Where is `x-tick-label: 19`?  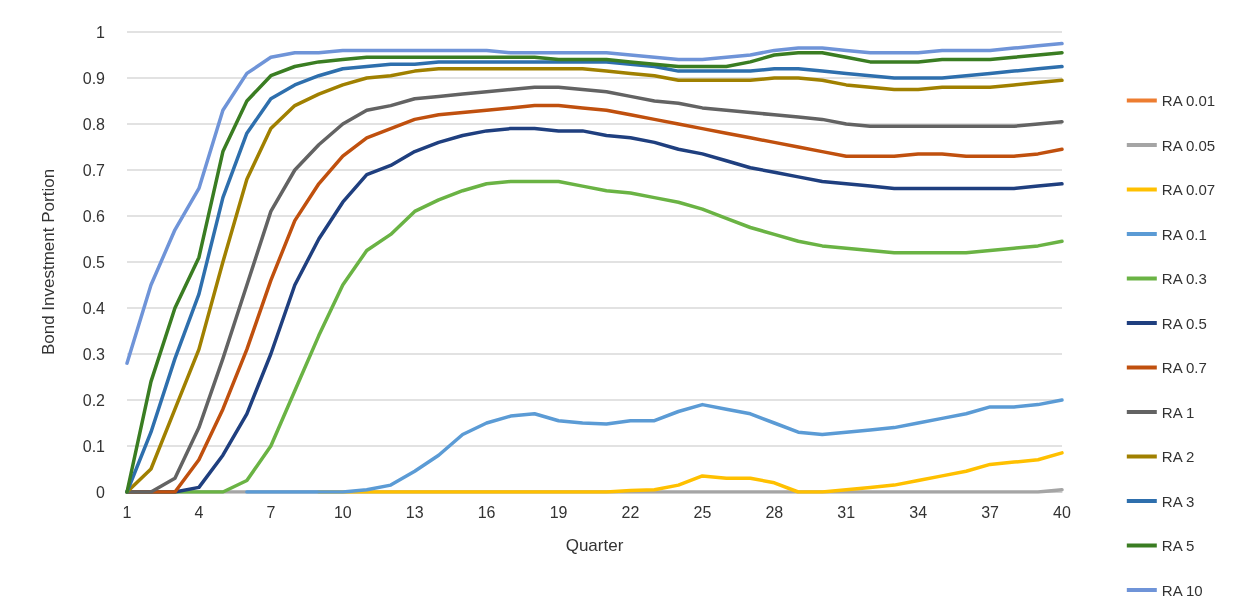 x-tick-label: 19 is located at coordinates (558, 512).